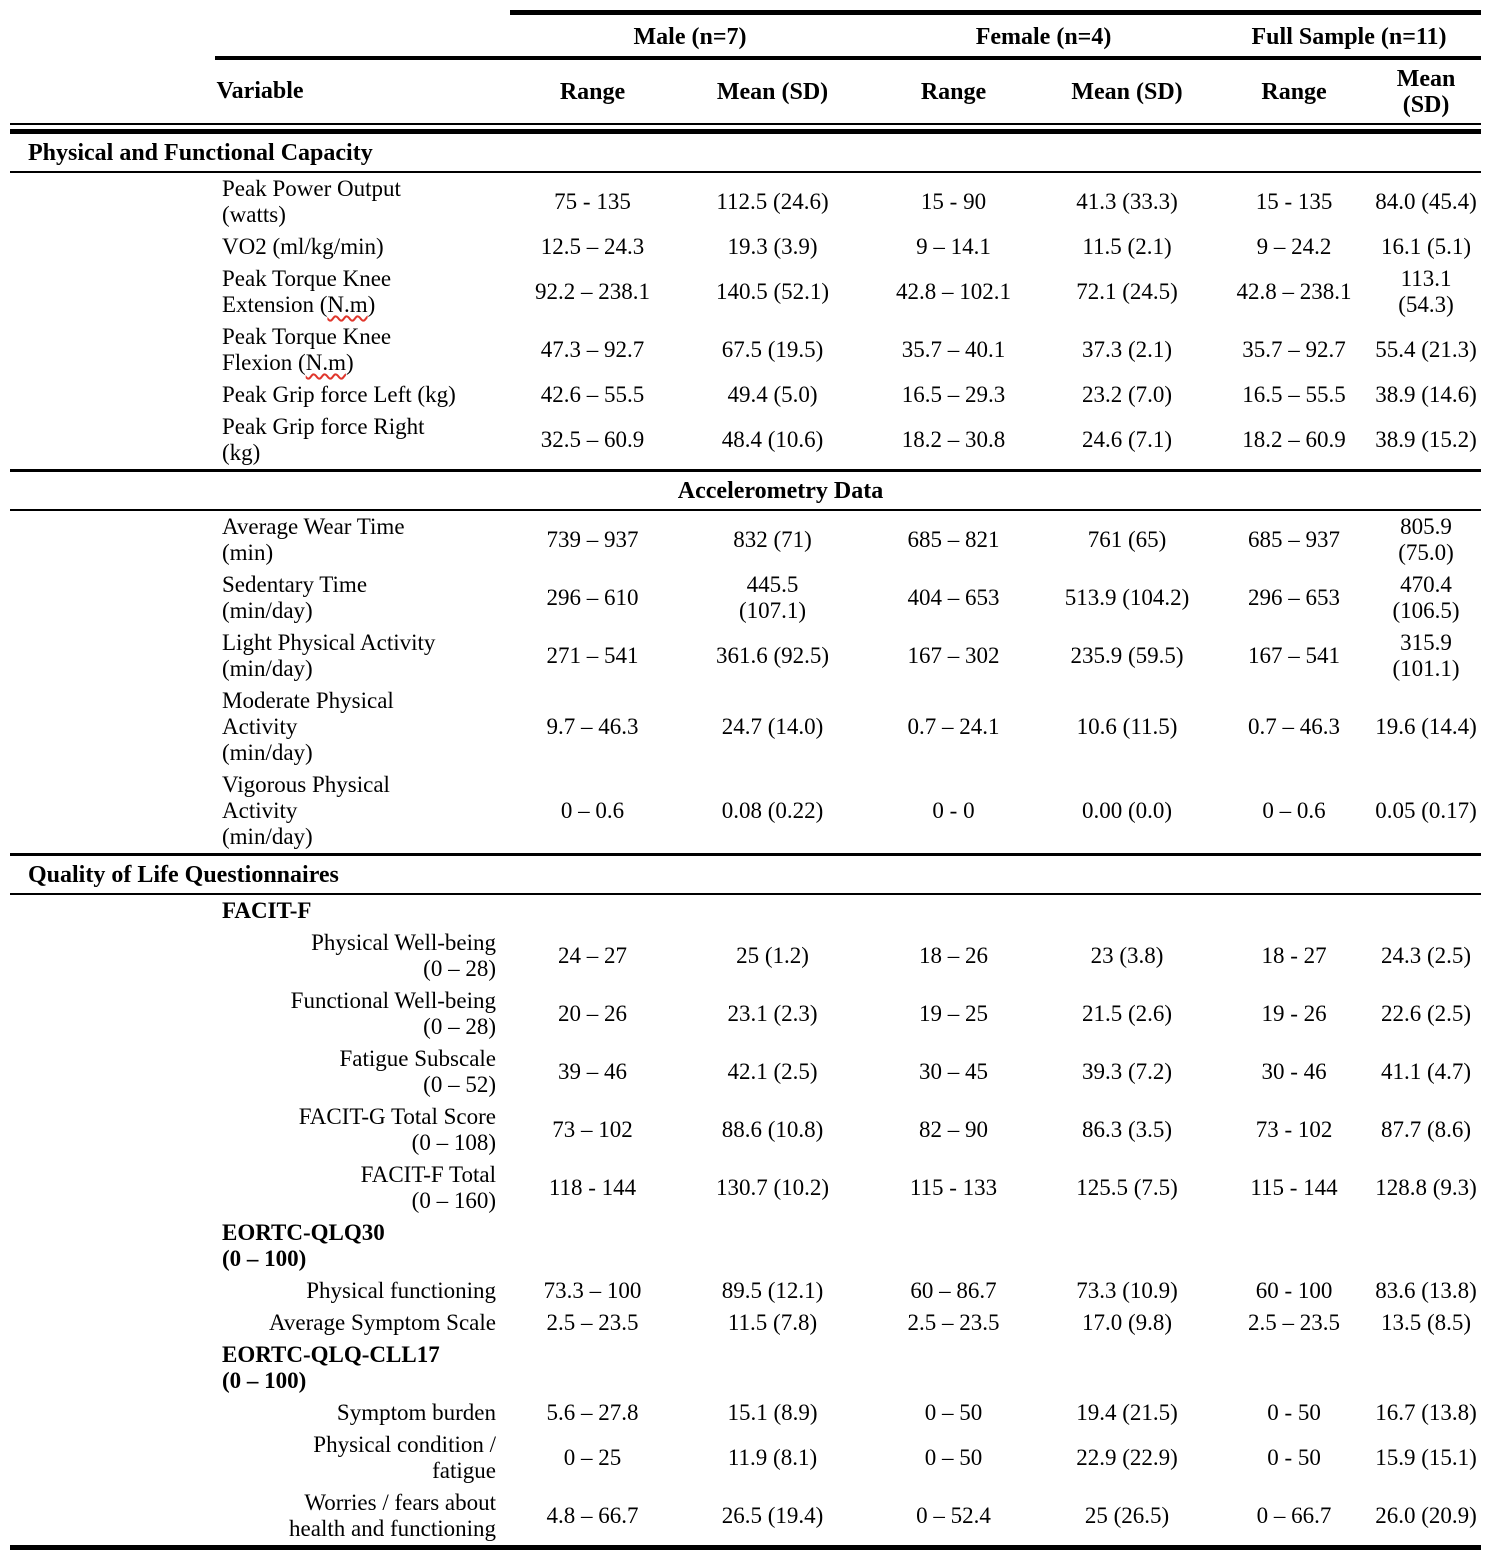  What do you see at coordinates (592, 394) in the screenshot?
I see `value-cell: 42.6 – 55.5` at bounding box center [592, 394].